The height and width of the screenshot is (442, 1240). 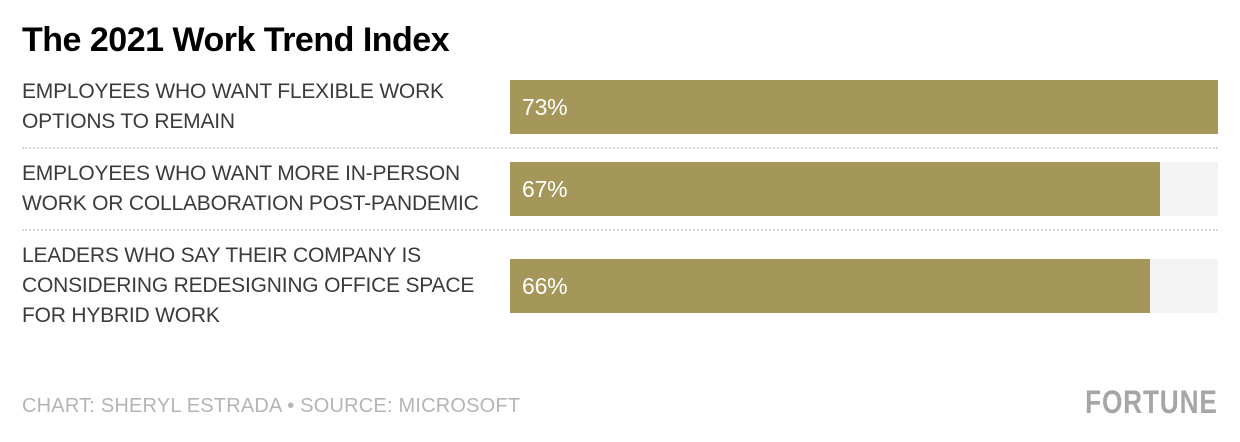 I want to click on bar-value-label: 67%, so click(x=545, y=188).